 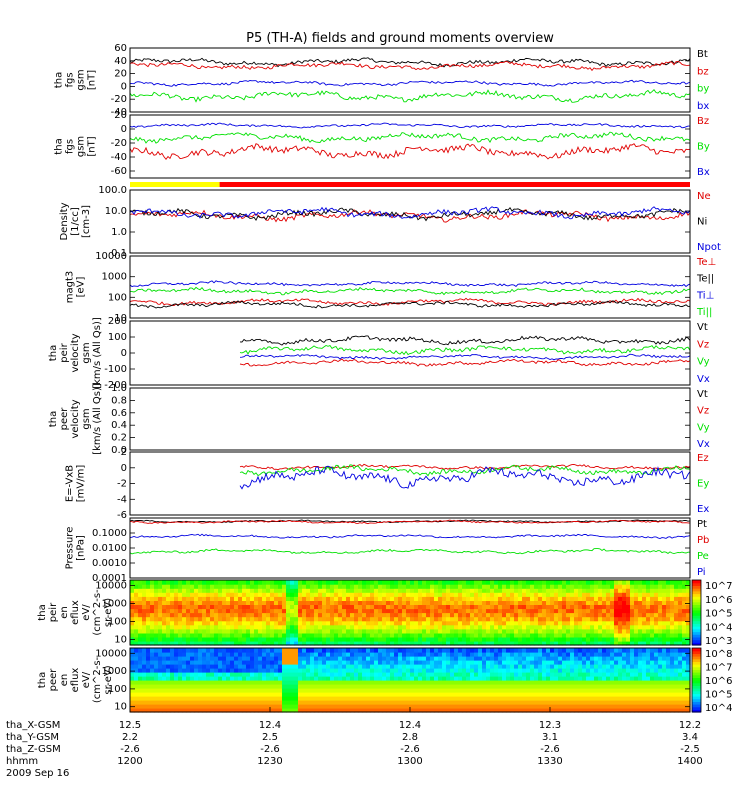 I want to click on y-axis-label-line: fgs, so click(x=70, y=146).